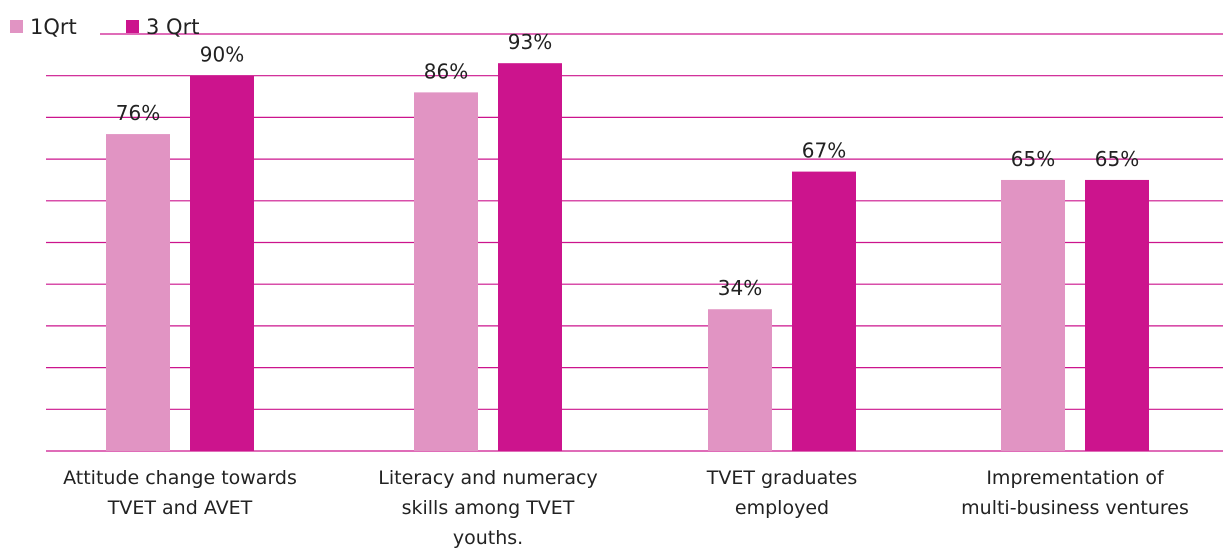 This screenshot has width=1223, height=551. I want to click on legend-label-1qrt: 1Qrt, so click(53, 27).